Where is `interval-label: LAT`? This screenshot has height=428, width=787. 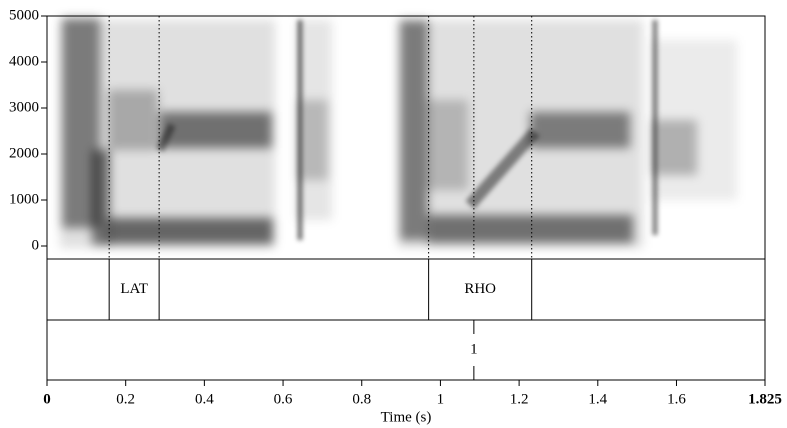 interval-label: LAT is located at coordinates (134, 289).